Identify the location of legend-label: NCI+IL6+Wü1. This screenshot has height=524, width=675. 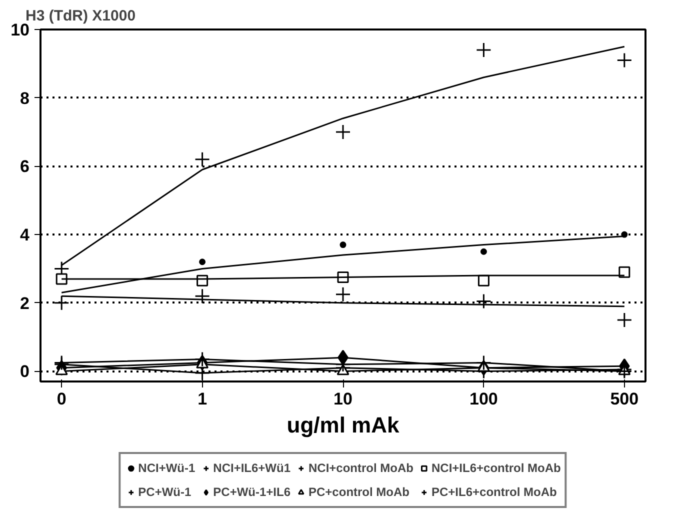
(252, 468).